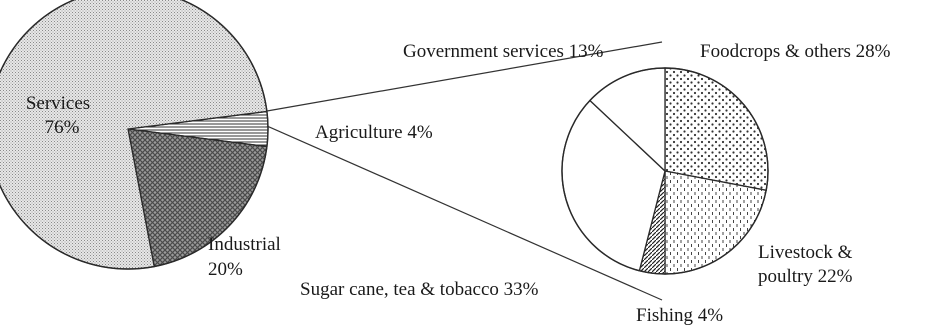 The width and height of the screenshot is (932, 333). What do you see at coordinates (225, 269) in the screenshot?
I see `label-industrial-pct: 20%` at bounding box center [225, 269].